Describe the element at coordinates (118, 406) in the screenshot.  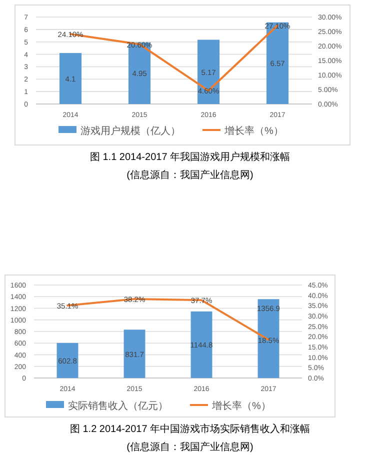
I see `legend-label: 实际销售收入（亿元）` at that location.